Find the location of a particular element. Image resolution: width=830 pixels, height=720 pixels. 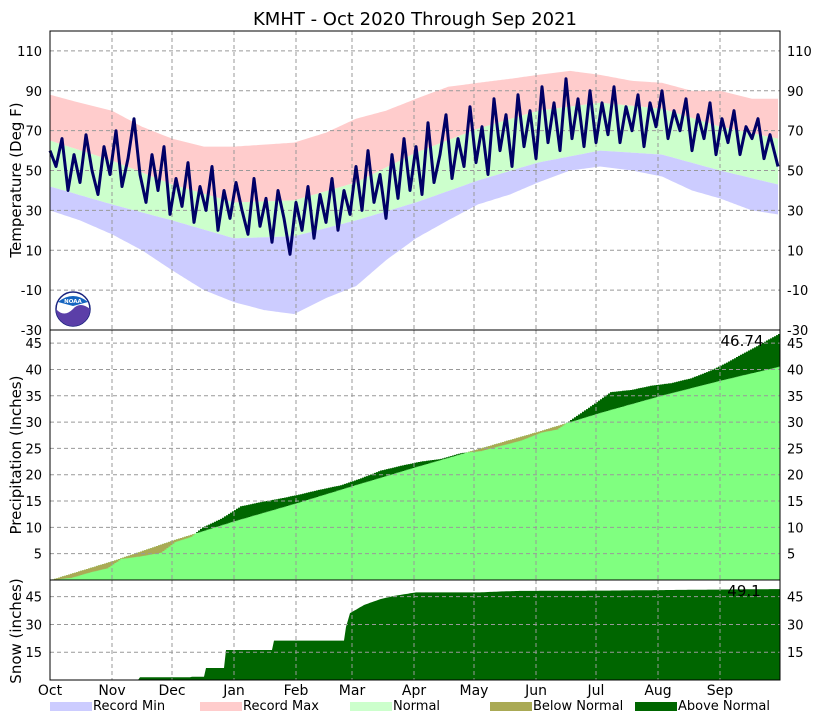

precipitation-total-annotation: 46.74 is located at coordinates (742, 341).